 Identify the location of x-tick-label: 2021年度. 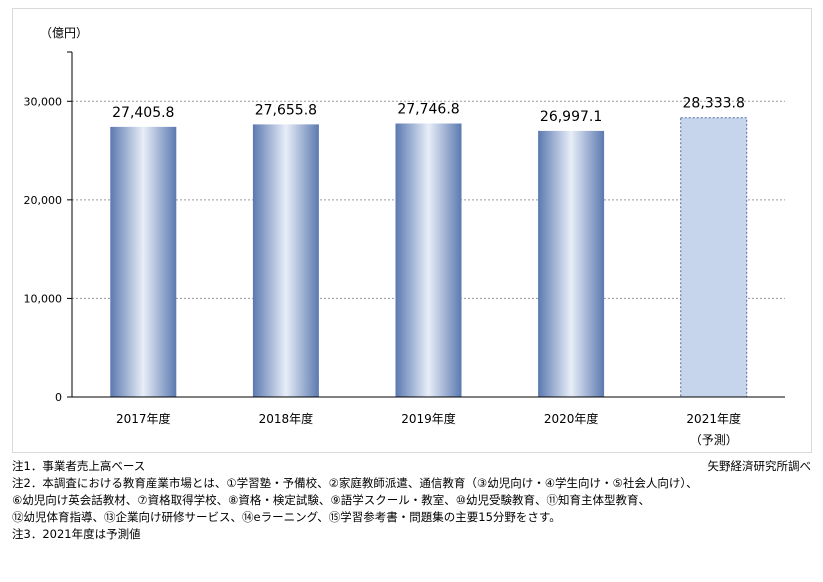
(713, 418).